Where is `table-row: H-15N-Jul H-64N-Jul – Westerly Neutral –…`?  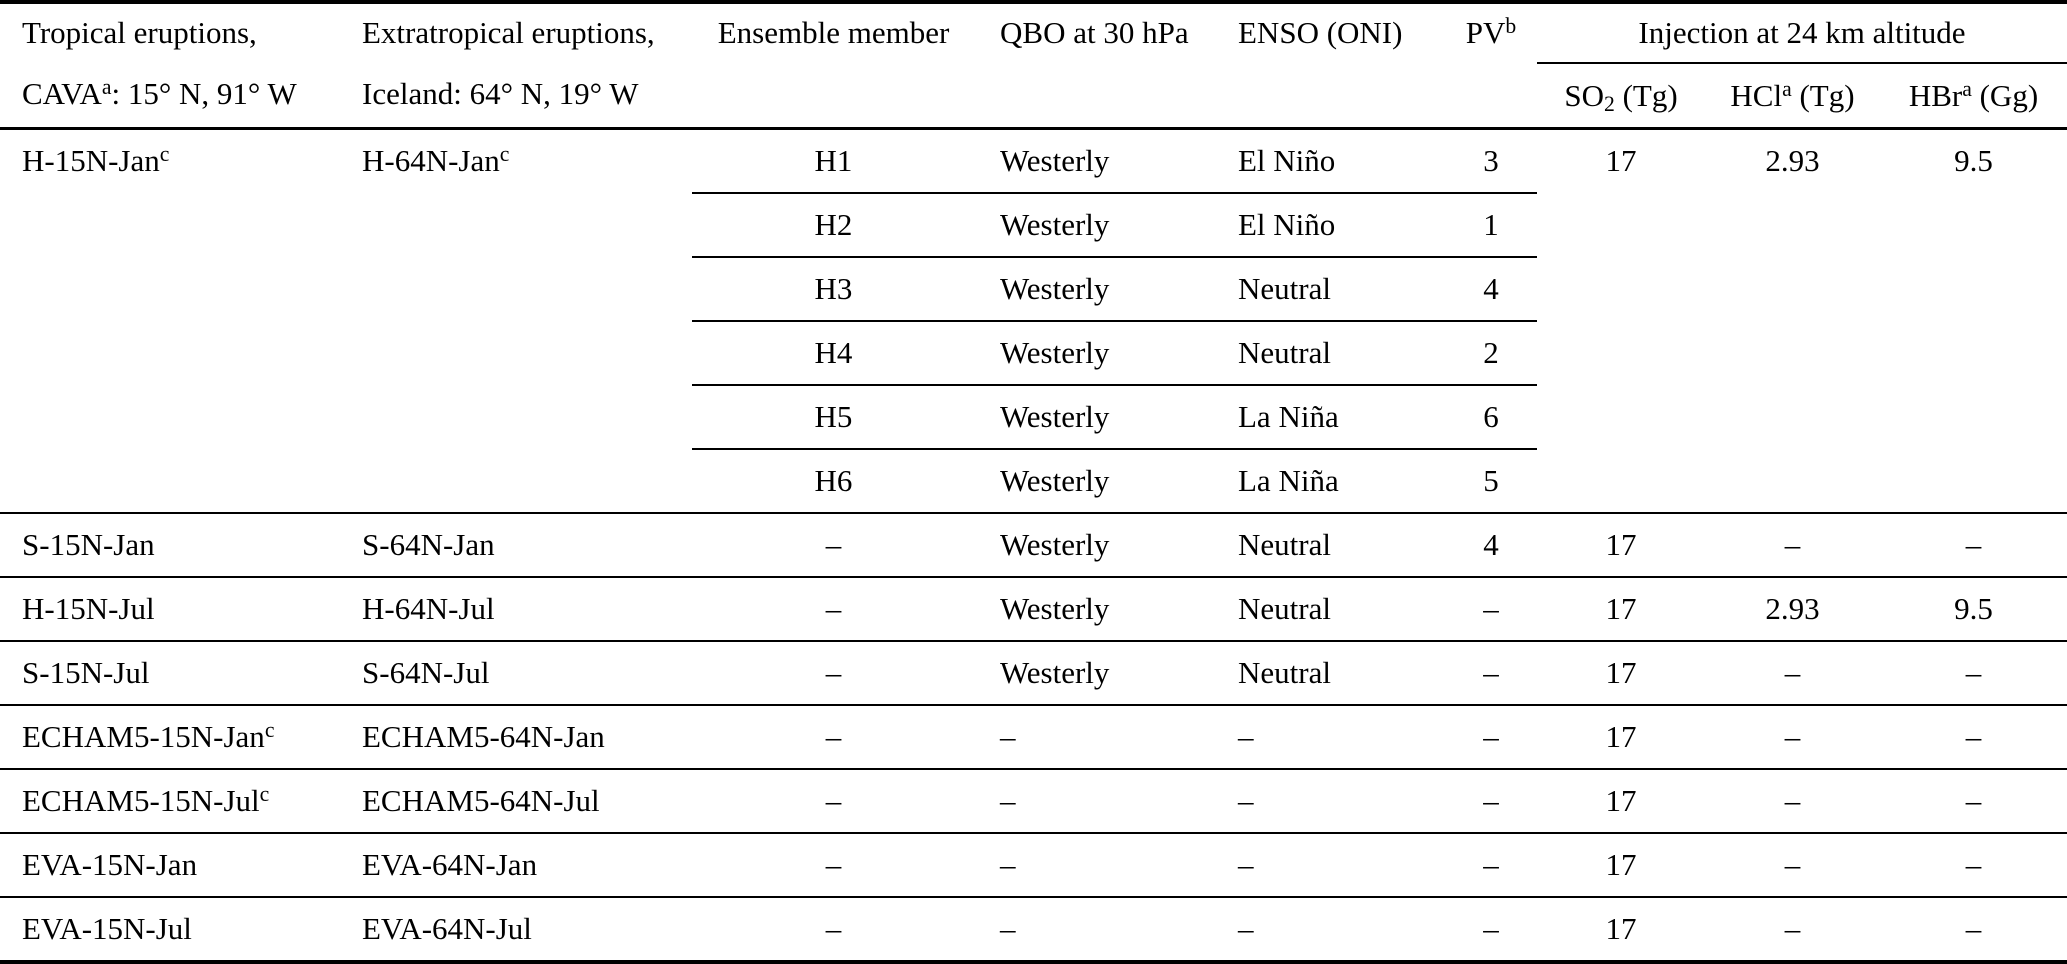 table-row: H-15N-Jul H-64N-Jul – Westerly Neutral –… is located at coordinates (1033, 608).